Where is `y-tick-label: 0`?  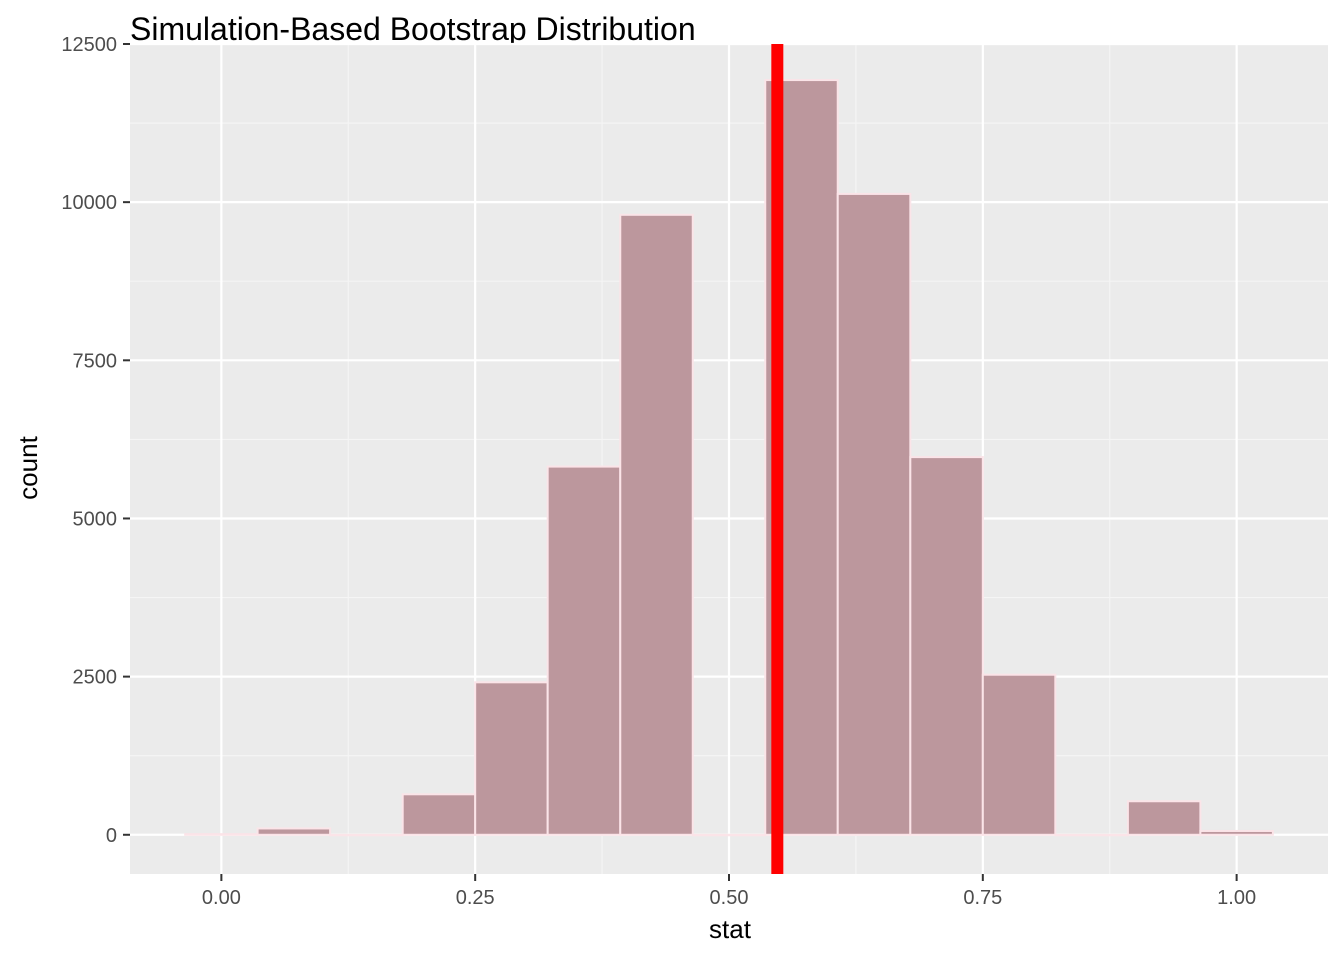 y-tick-label: 0 is located at coordinates (111, 836).